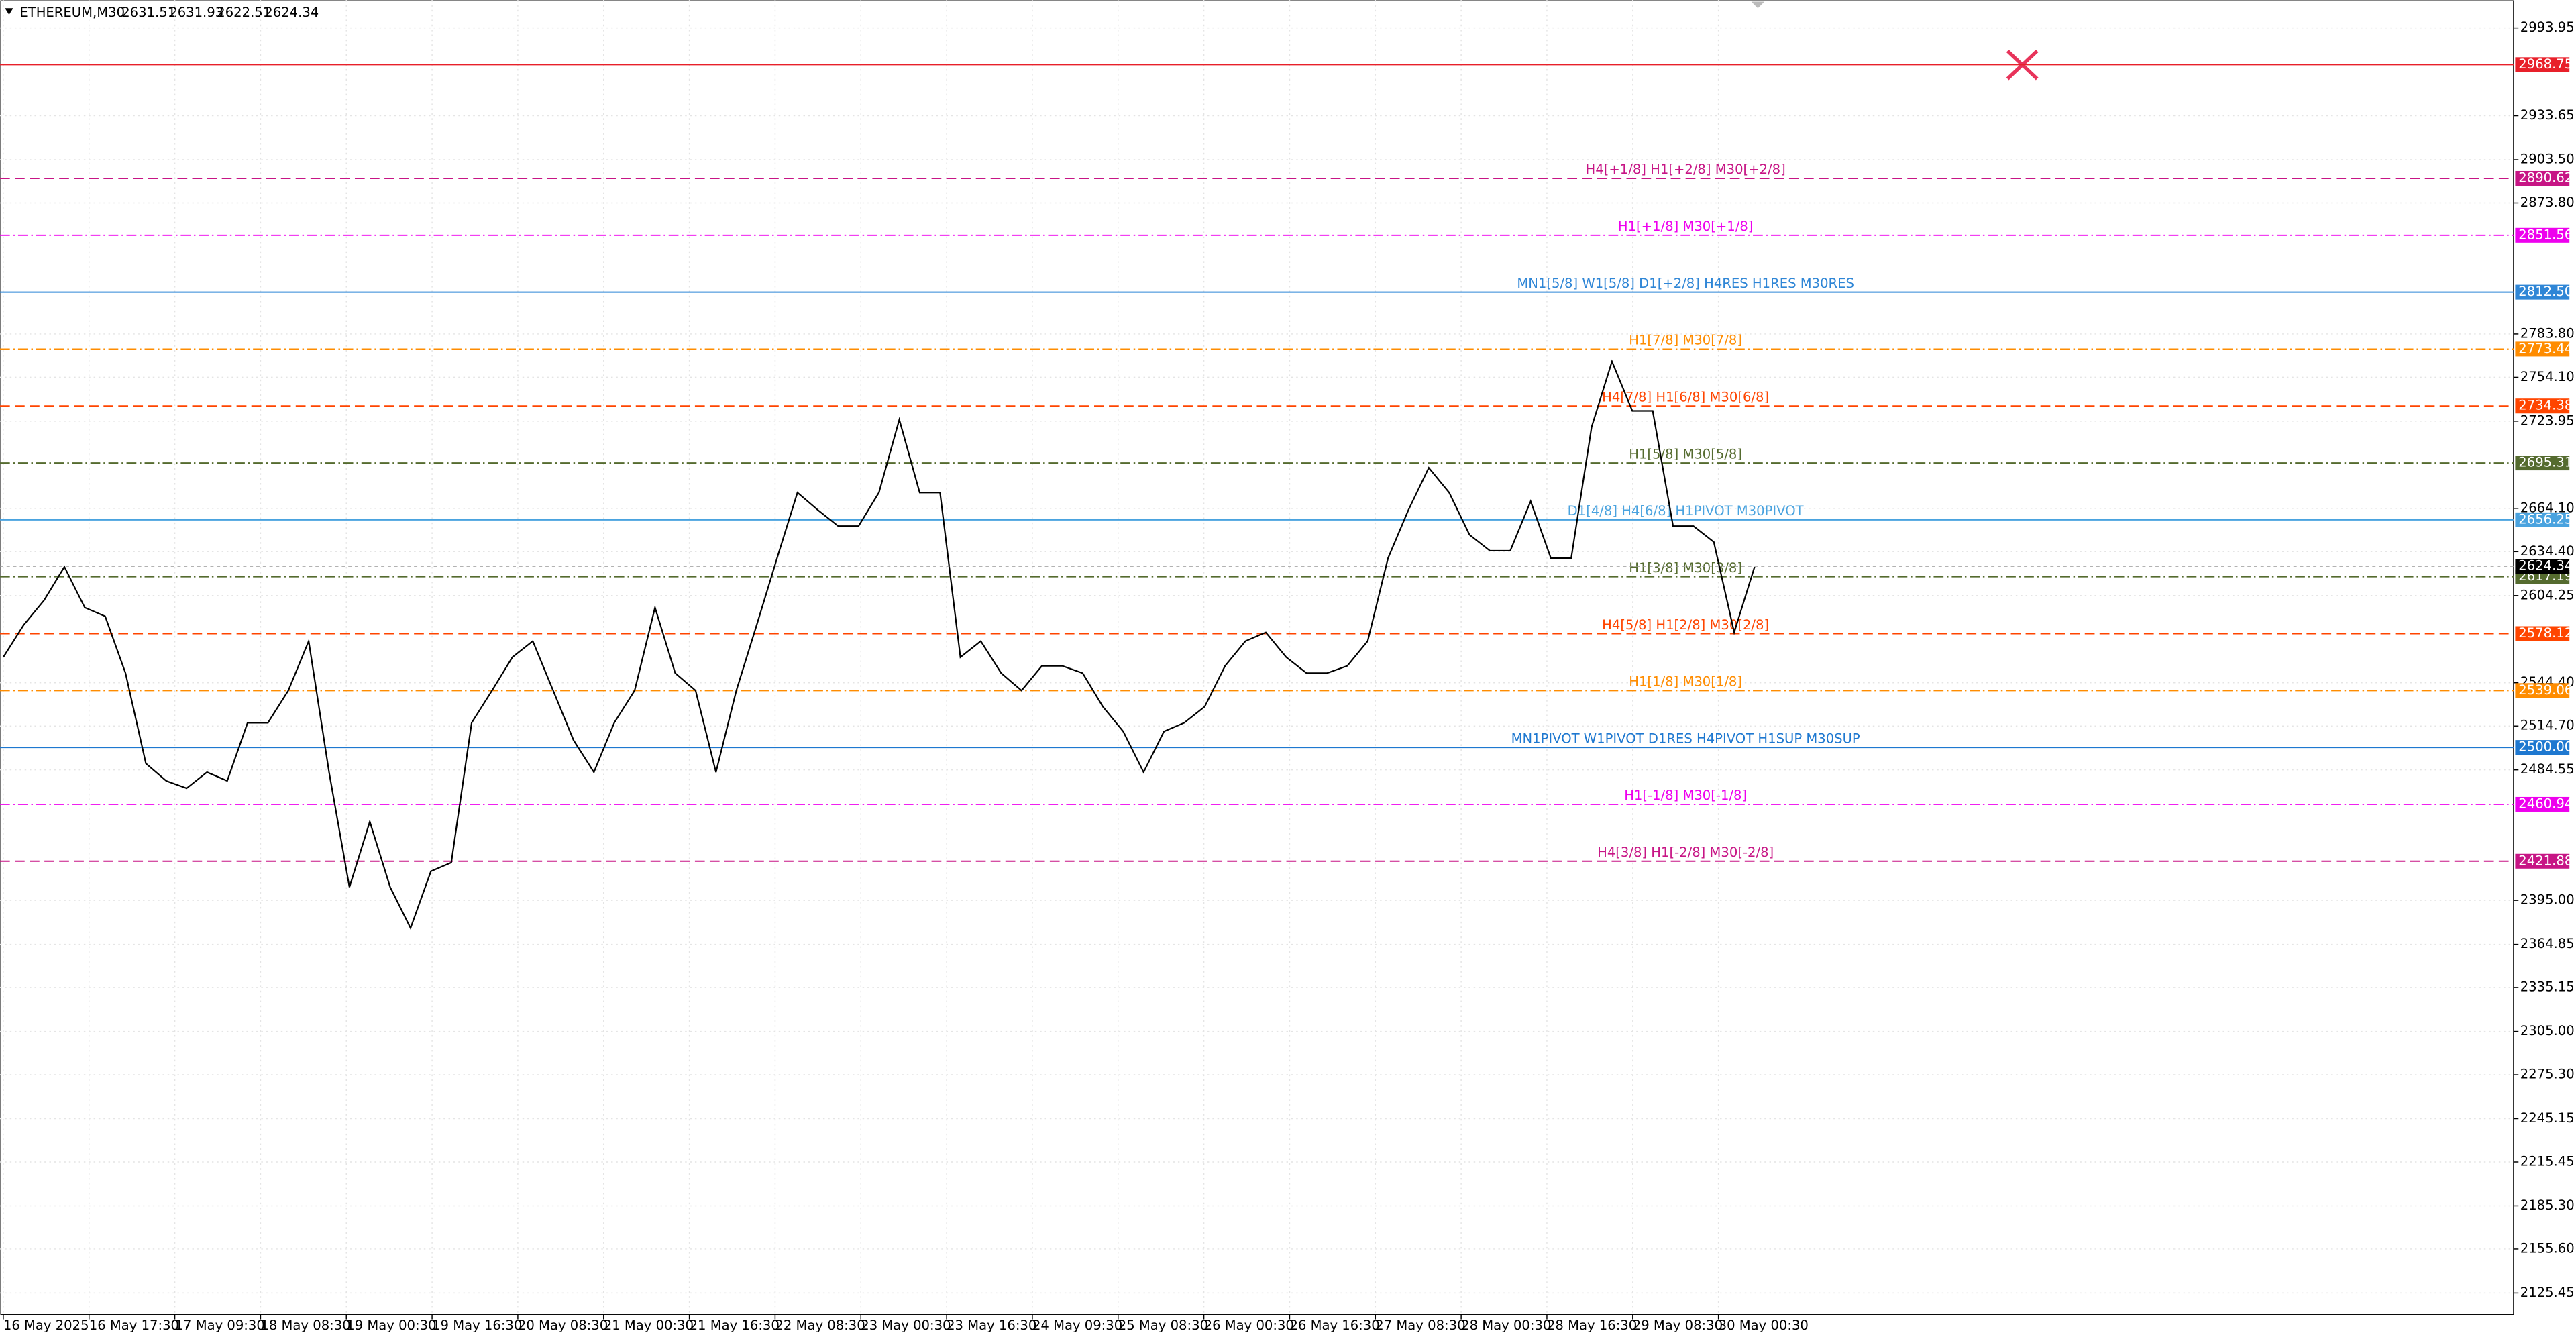 The width and height of the screenshot is (2576, 1339). Describe the element at coordinates (2547, 1161) in the screenshot. I see `y-tick-label: 2215.45` at that location.